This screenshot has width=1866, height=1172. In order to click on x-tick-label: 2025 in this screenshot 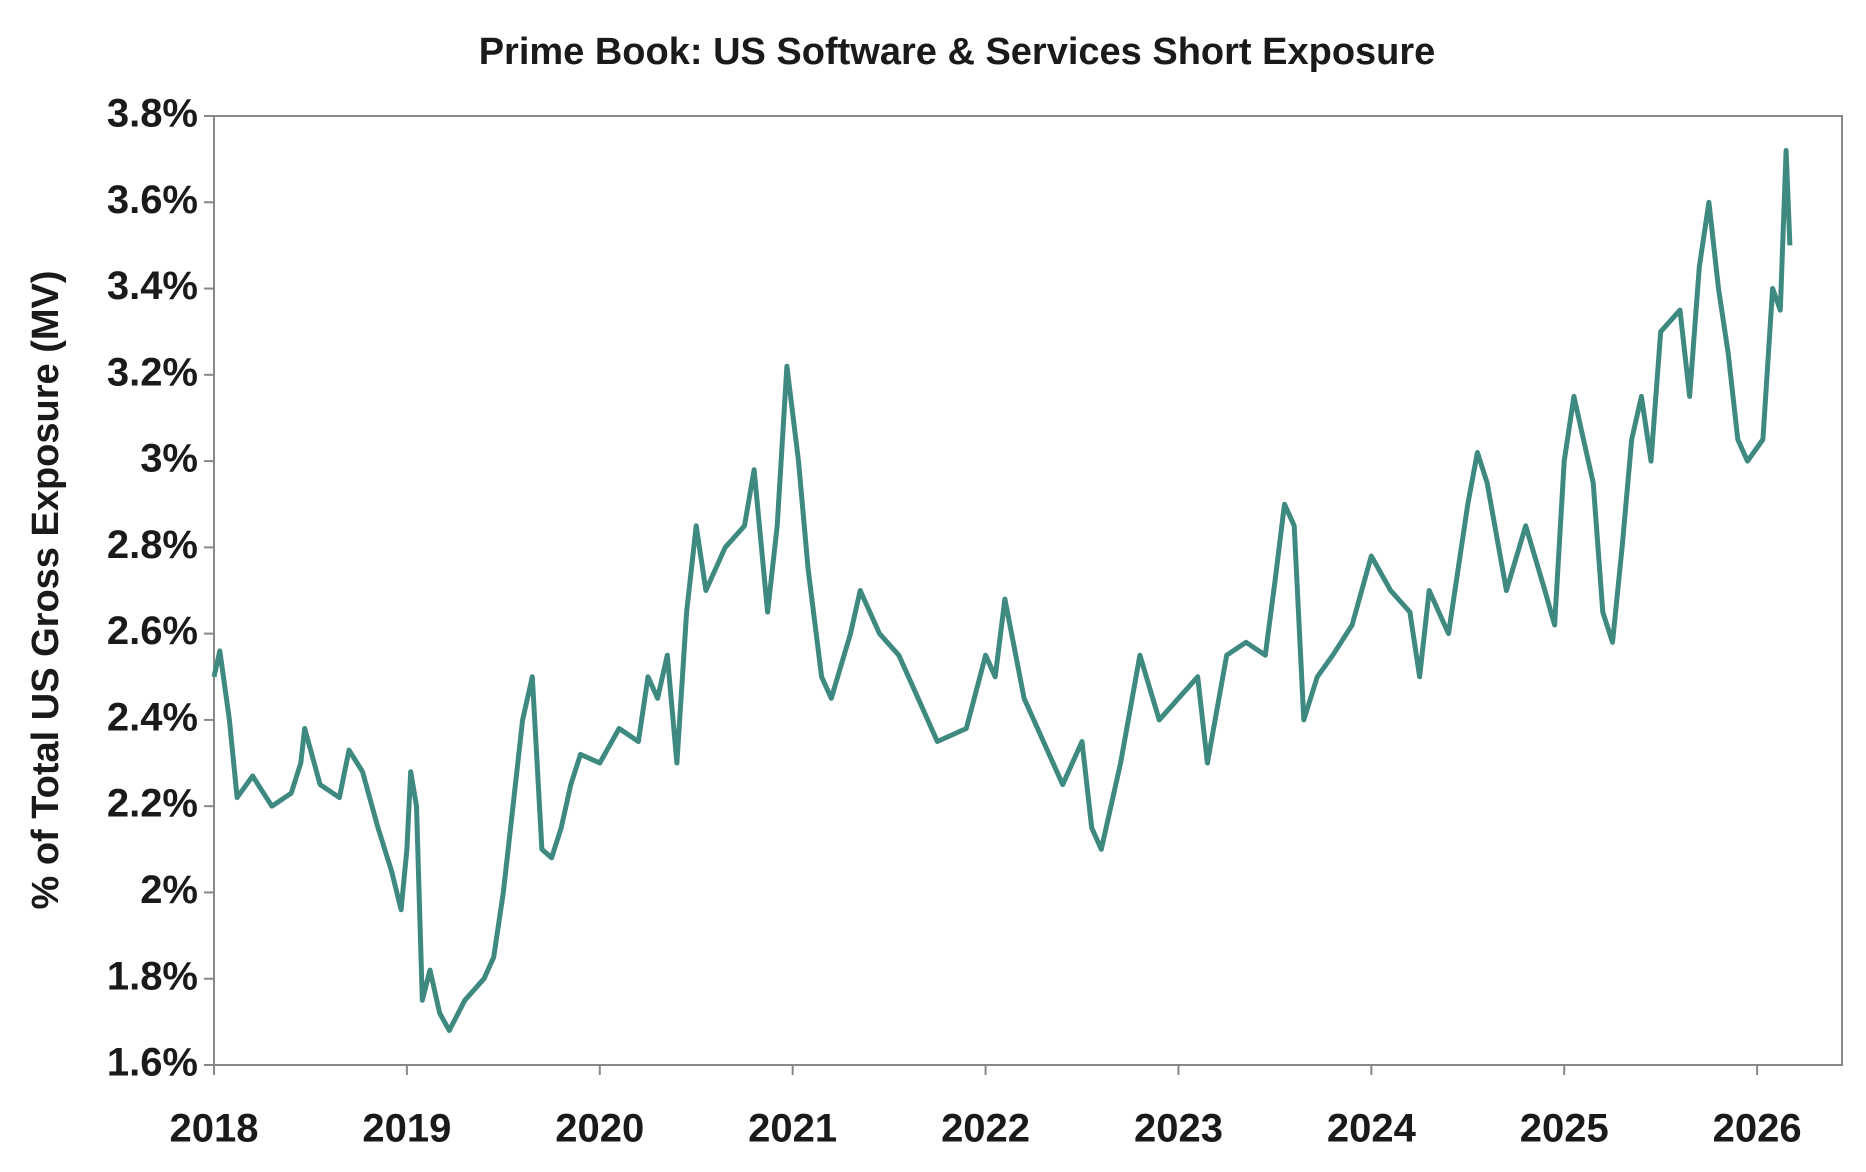, I will do `click(1564, 1129)`.